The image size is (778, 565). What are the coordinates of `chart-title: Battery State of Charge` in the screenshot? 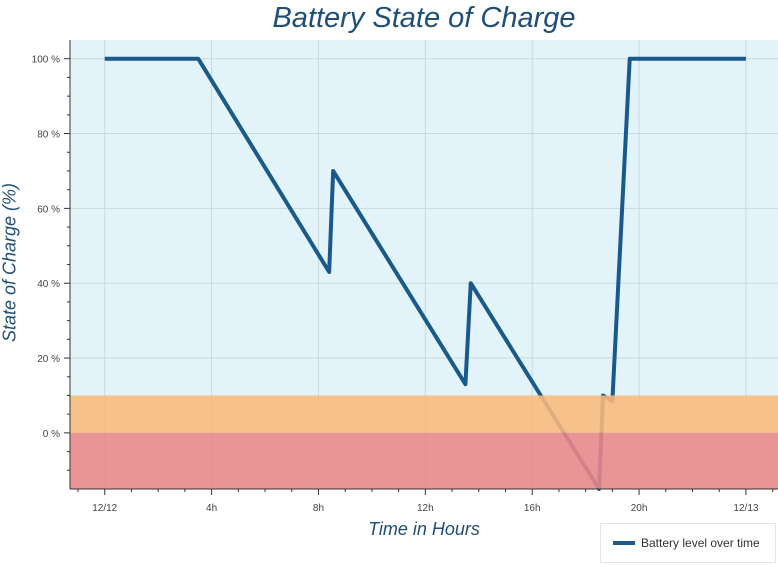 It's located at (424, 18).